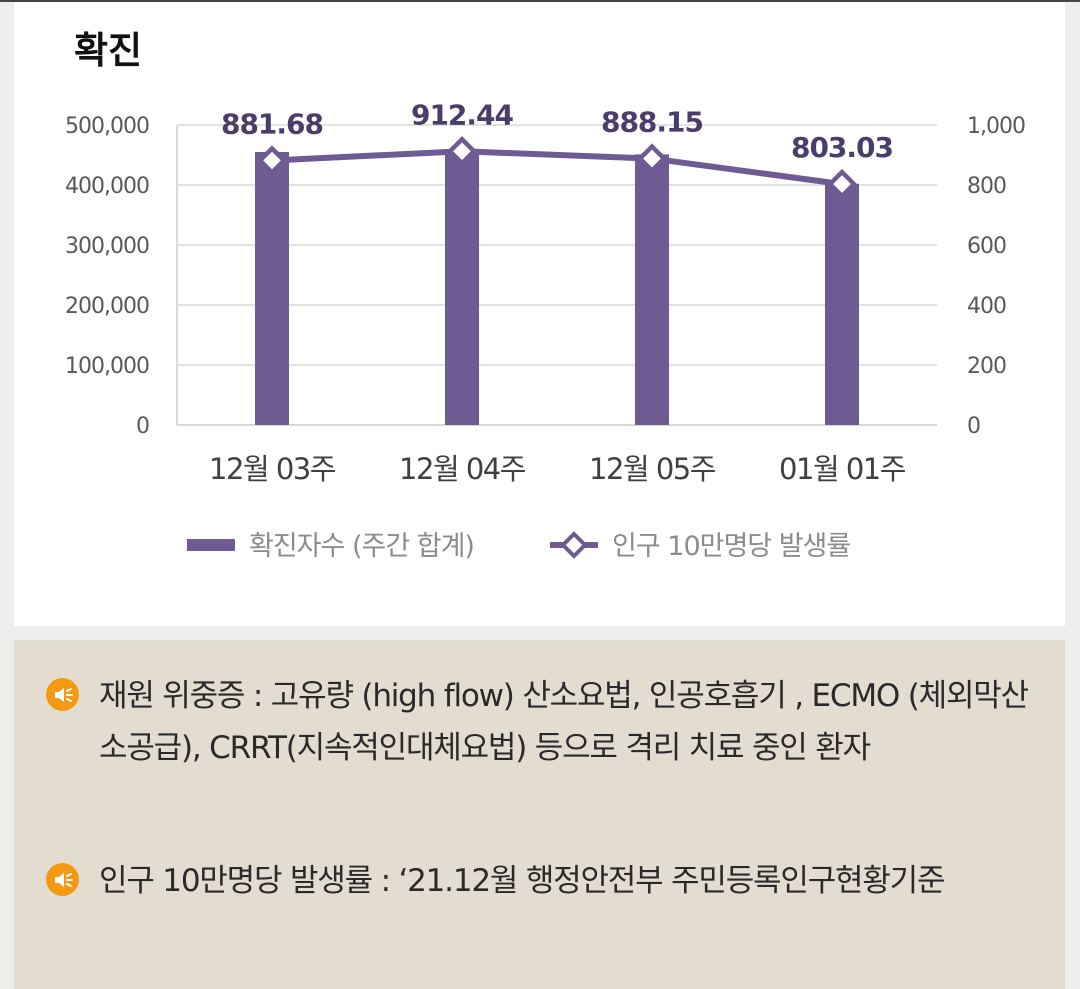 This screenshot has height=989, width=1080. What do you see at coordinates (272, 123) in the screenshot?
I see `rate-data-label: 881.68` at bounding box center [272, 123].